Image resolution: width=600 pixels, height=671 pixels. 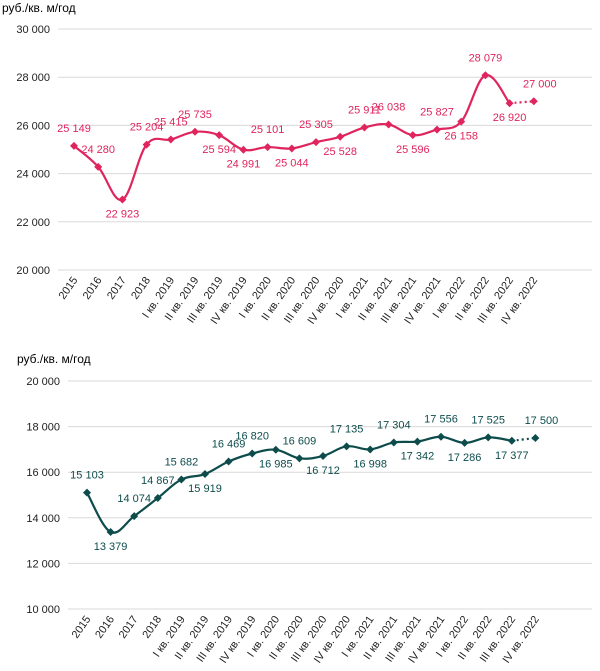 I want to click on data-label: 17 342, so click(x=418, y=457).